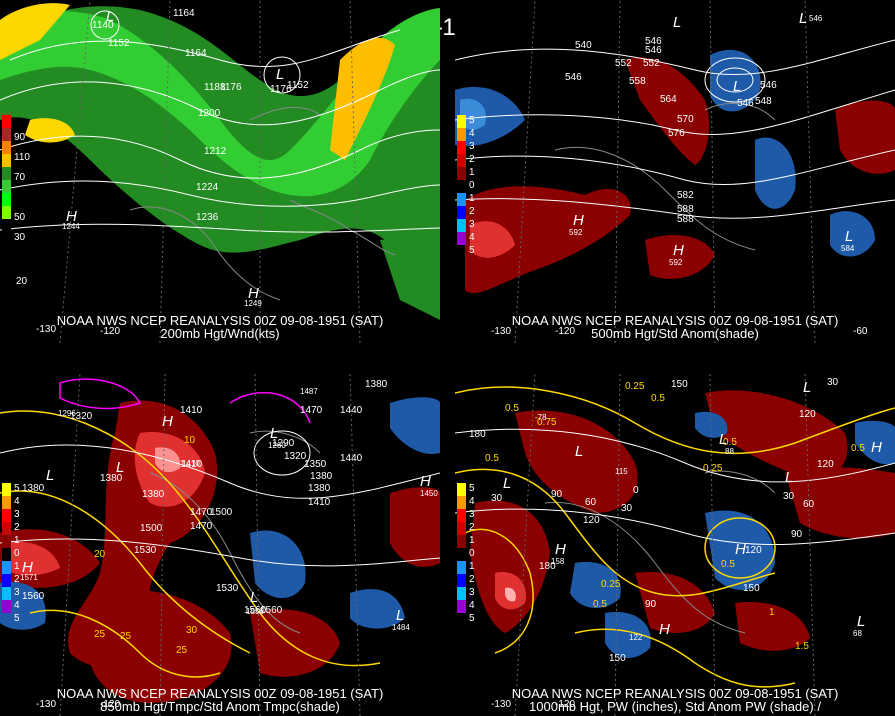 The height and width of the screenshot is (716, 895). What do you see at coordinates (651, 63) in the screenshot?
I see `contour-label: 552` at bounding box center [651, 63].